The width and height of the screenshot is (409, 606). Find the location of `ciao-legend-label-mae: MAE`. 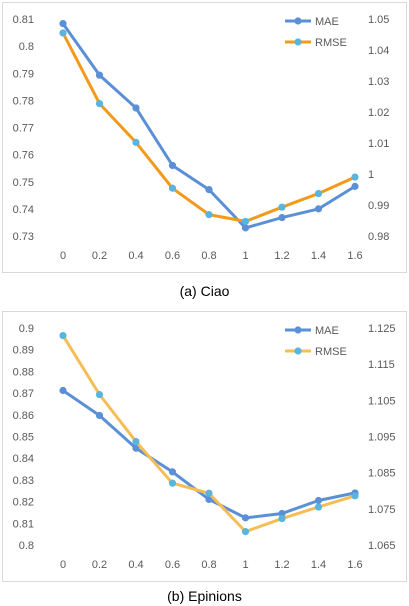

ciao-legend-label-mae: MAE is located at coordinates (327, 22).